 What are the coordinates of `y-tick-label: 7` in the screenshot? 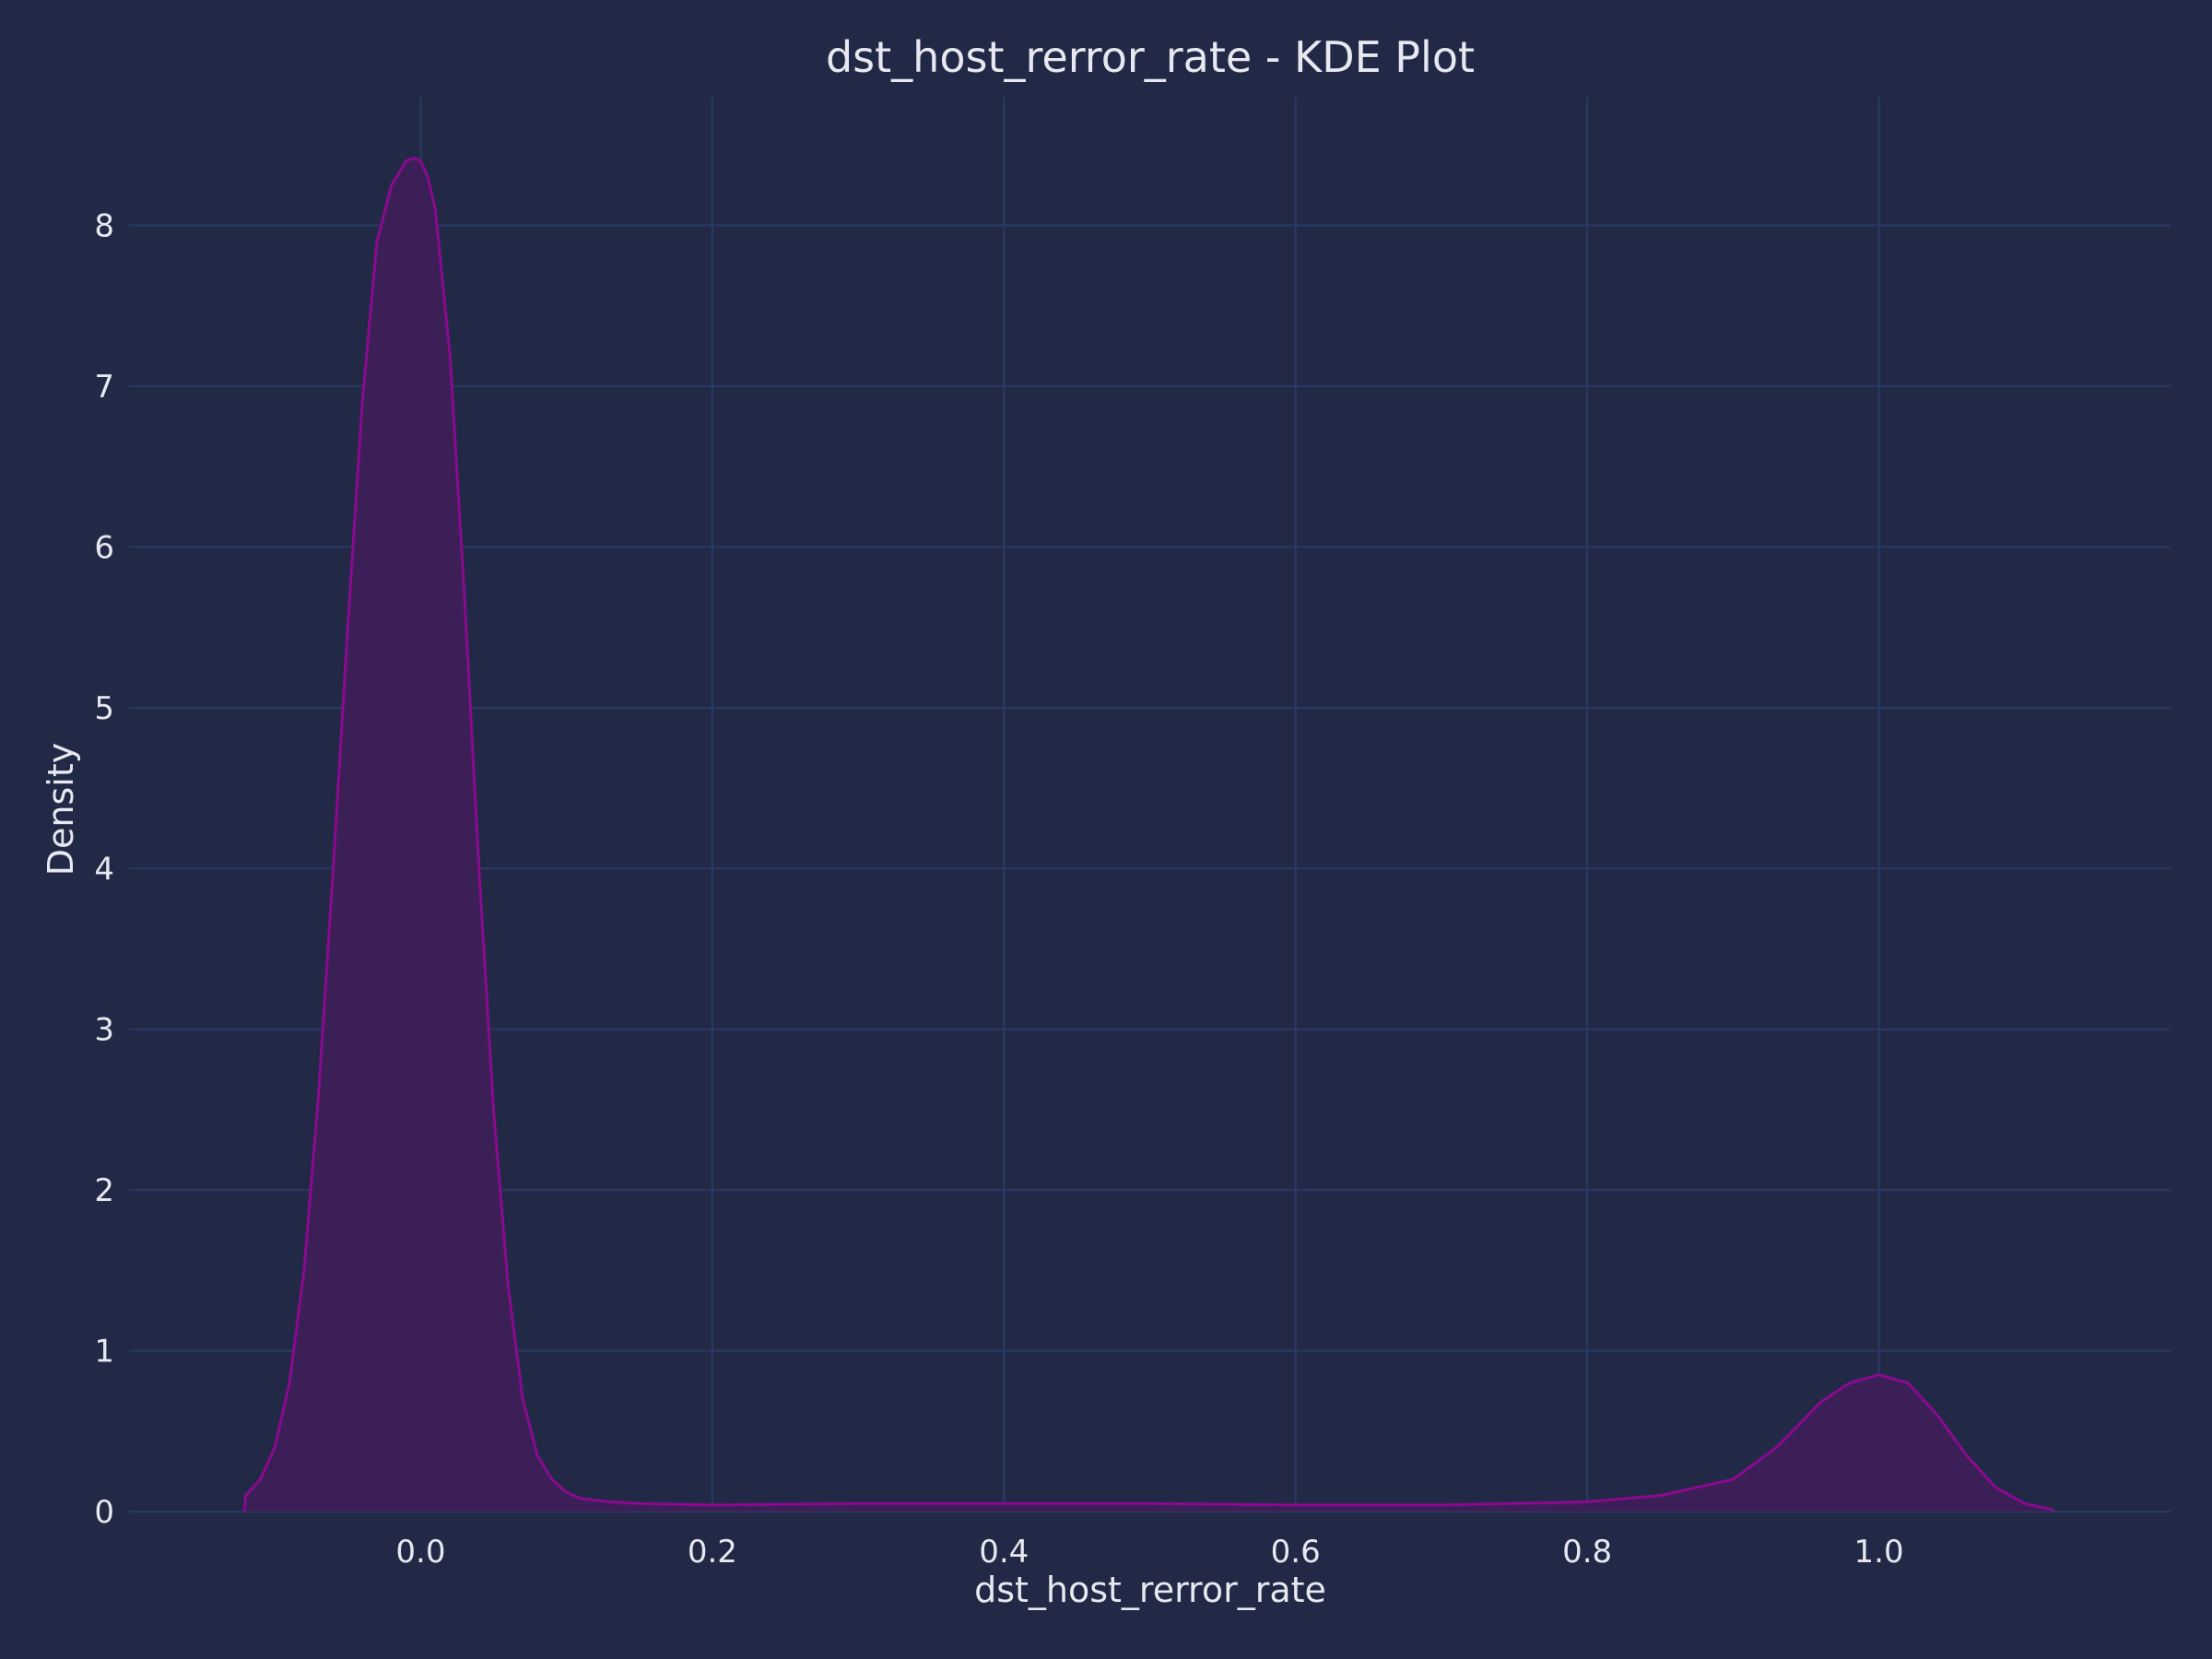 It's located at (104, 387).